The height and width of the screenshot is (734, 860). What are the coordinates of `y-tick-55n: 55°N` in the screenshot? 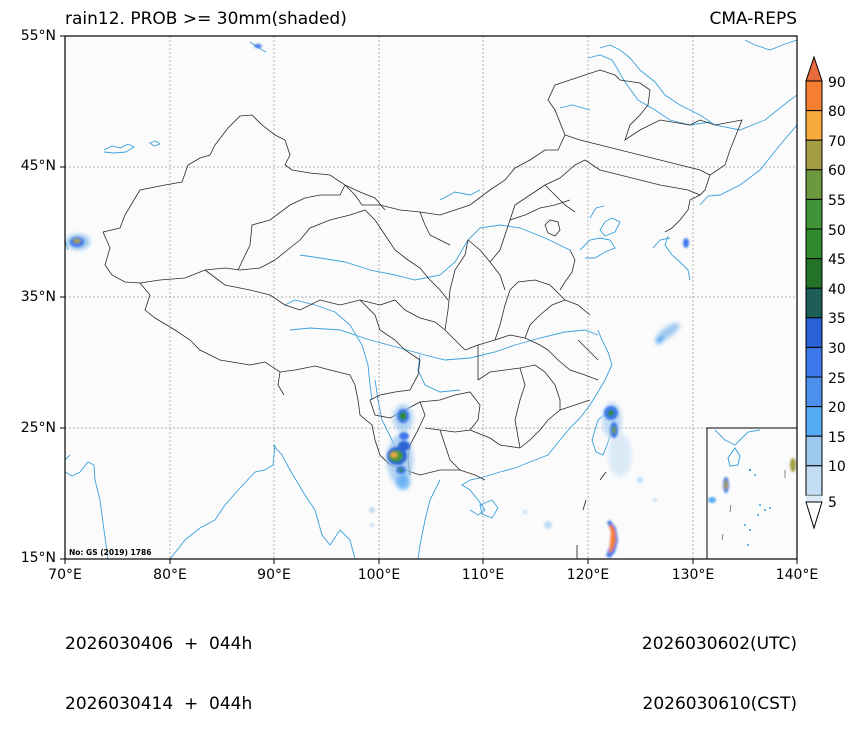 It's located at (38, 36).